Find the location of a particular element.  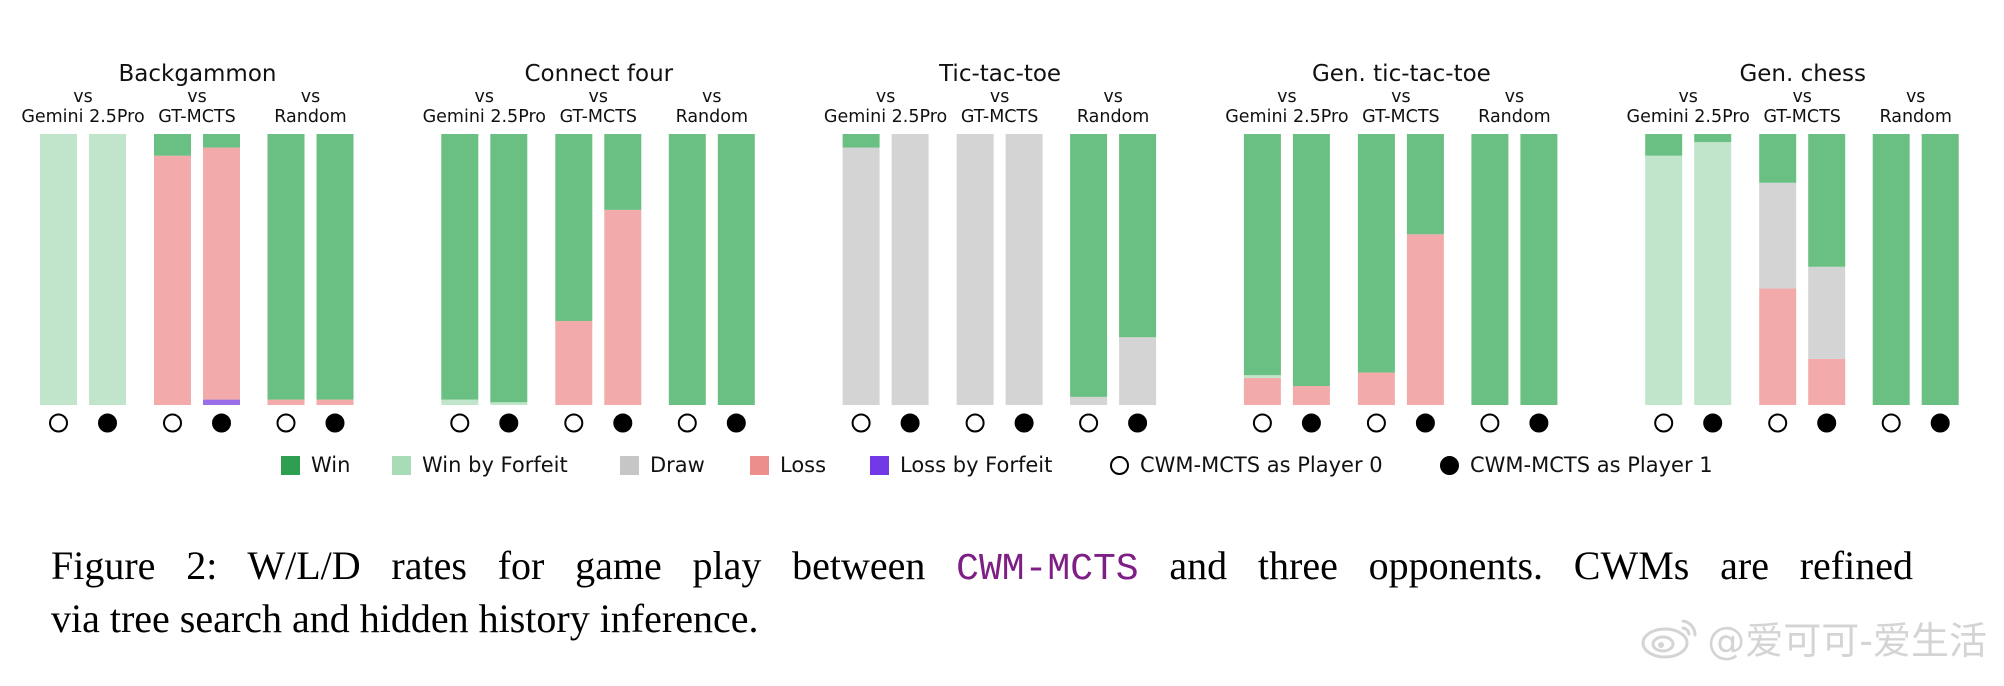

legend-item-loss-by-forfeit: Loss by Forfeit is located at coordinates (961, 465).